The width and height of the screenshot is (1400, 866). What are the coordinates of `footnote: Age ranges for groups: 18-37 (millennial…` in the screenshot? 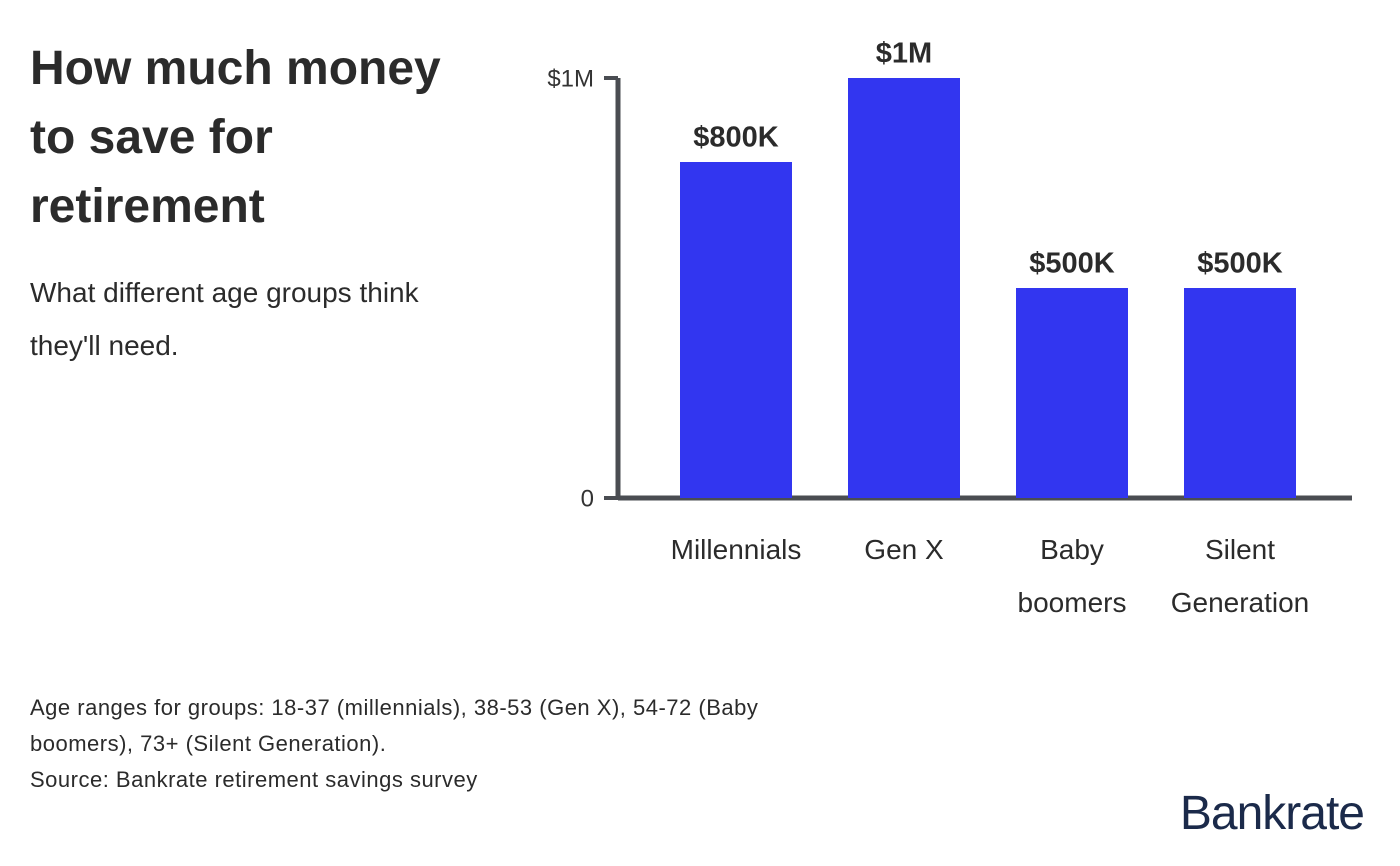 It's located at (394, 725).